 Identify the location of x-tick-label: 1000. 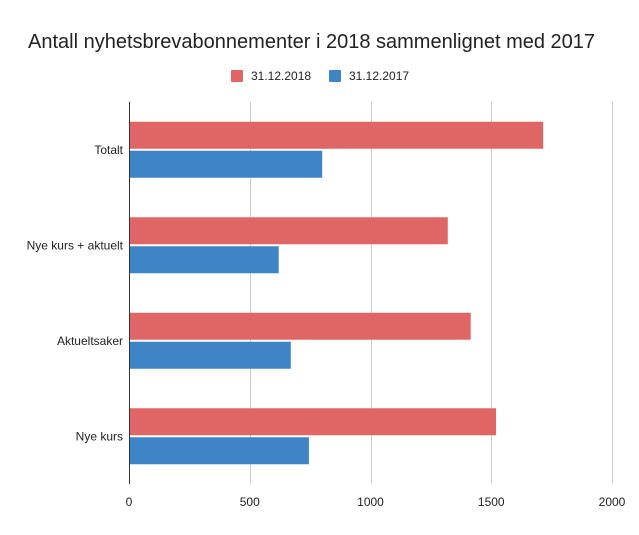
(370, 502).